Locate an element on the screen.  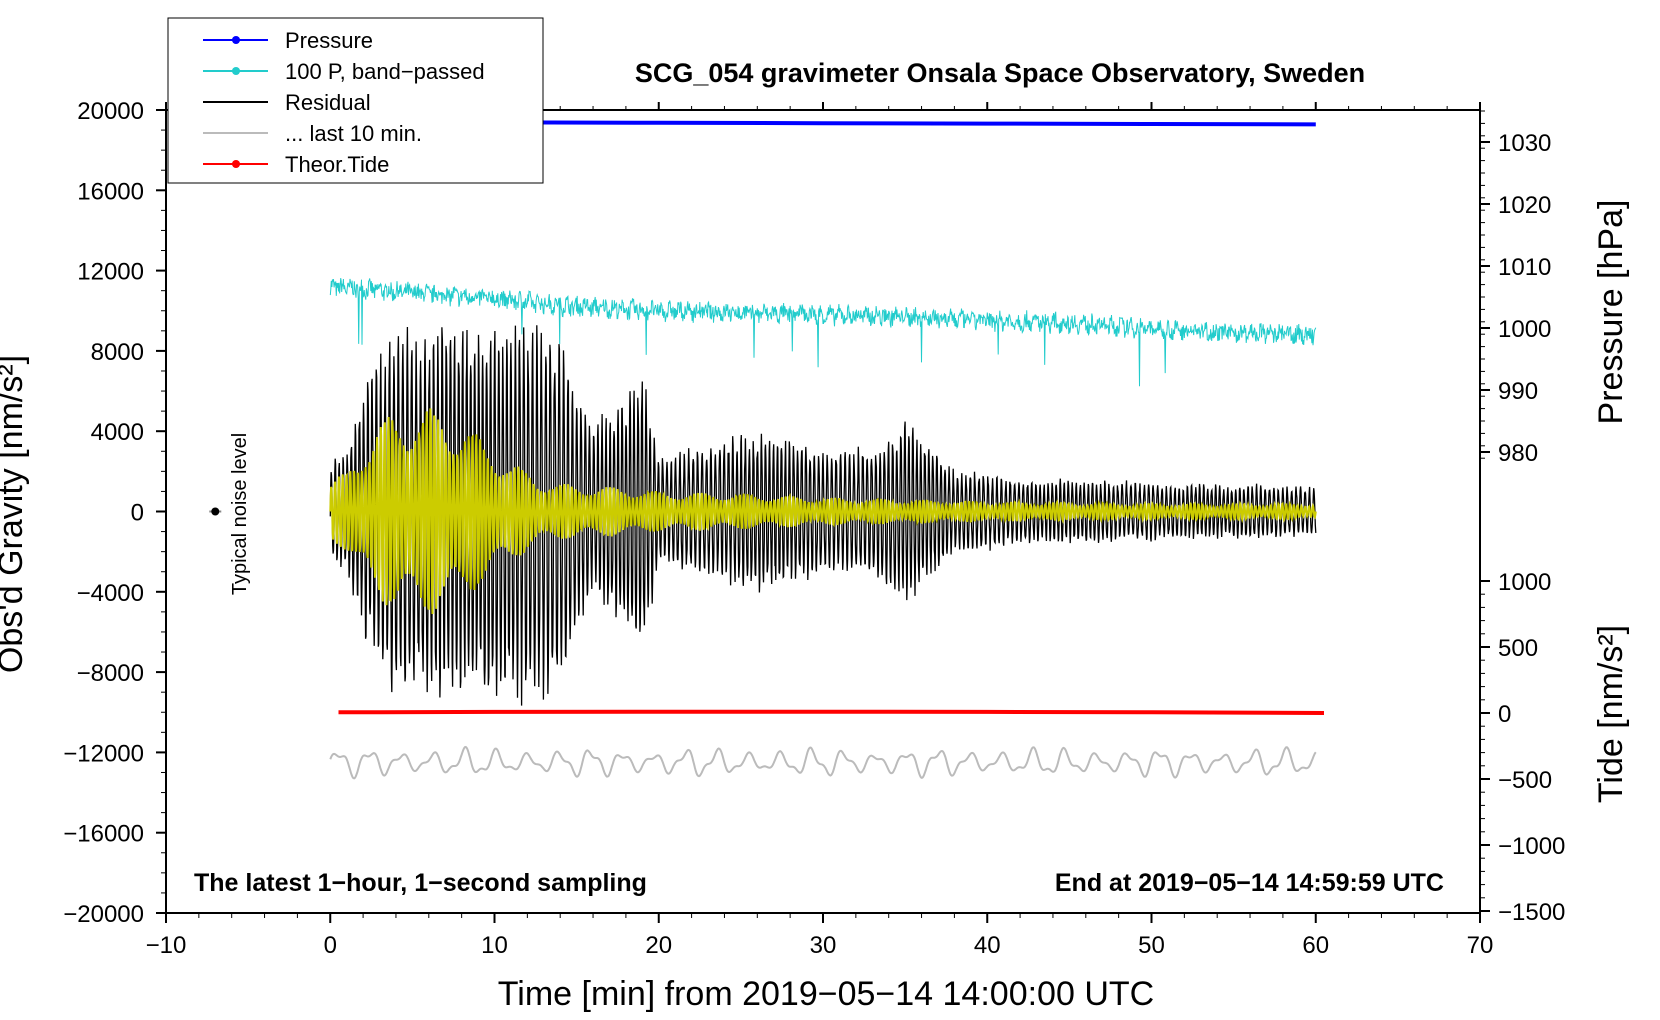
series-theoretical-tide is located at coordinates (831, 712).